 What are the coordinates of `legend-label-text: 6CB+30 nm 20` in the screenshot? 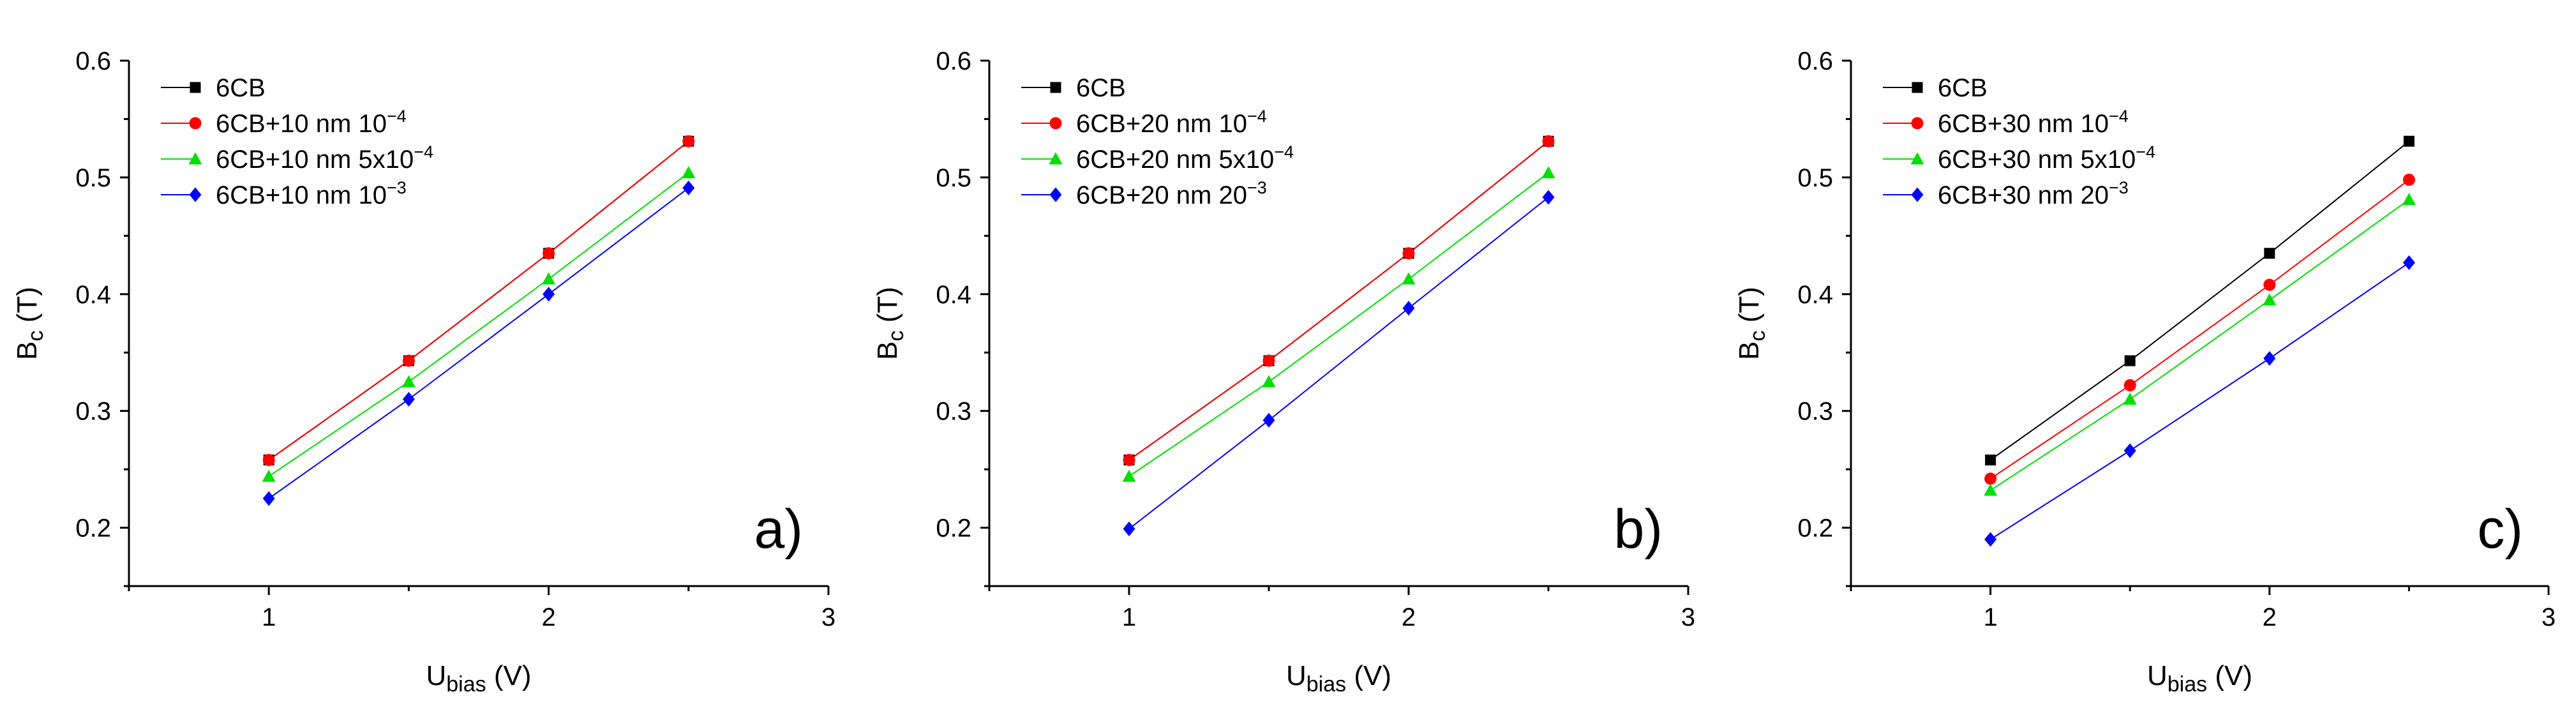 It's located at (2023, 195).